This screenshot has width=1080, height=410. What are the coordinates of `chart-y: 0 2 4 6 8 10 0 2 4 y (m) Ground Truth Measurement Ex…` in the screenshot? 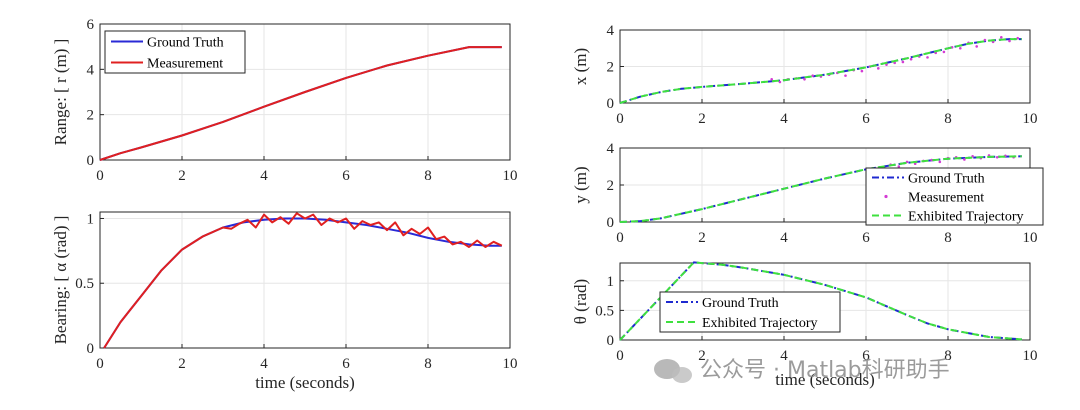 It's located at (807, 193).